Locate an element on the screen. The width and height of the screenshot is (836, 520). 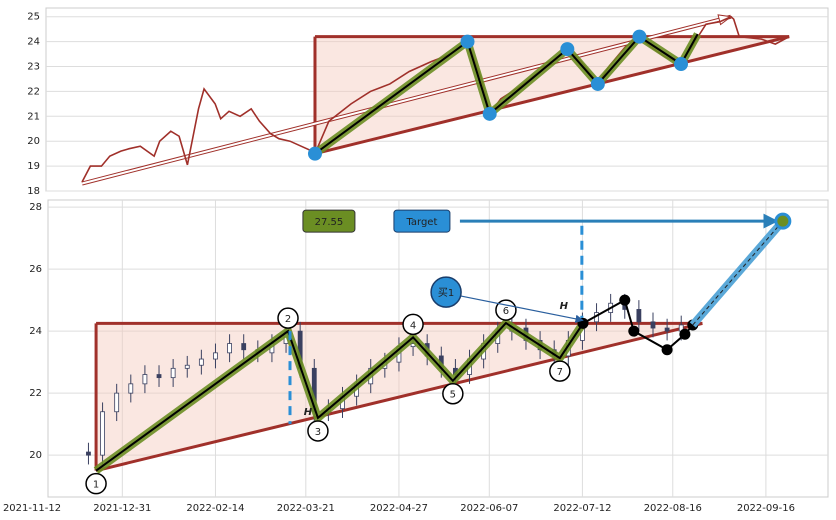
y-tick-label: 28 is located at coordinates (35, 207).